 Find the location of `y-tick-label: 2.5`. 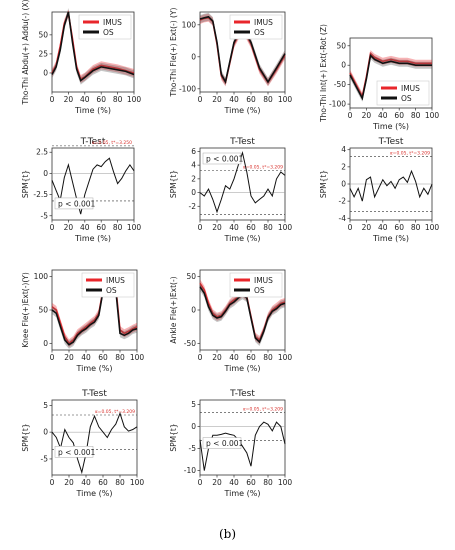

y-tick-label: 2.5 is located at coordinates (42, 152).